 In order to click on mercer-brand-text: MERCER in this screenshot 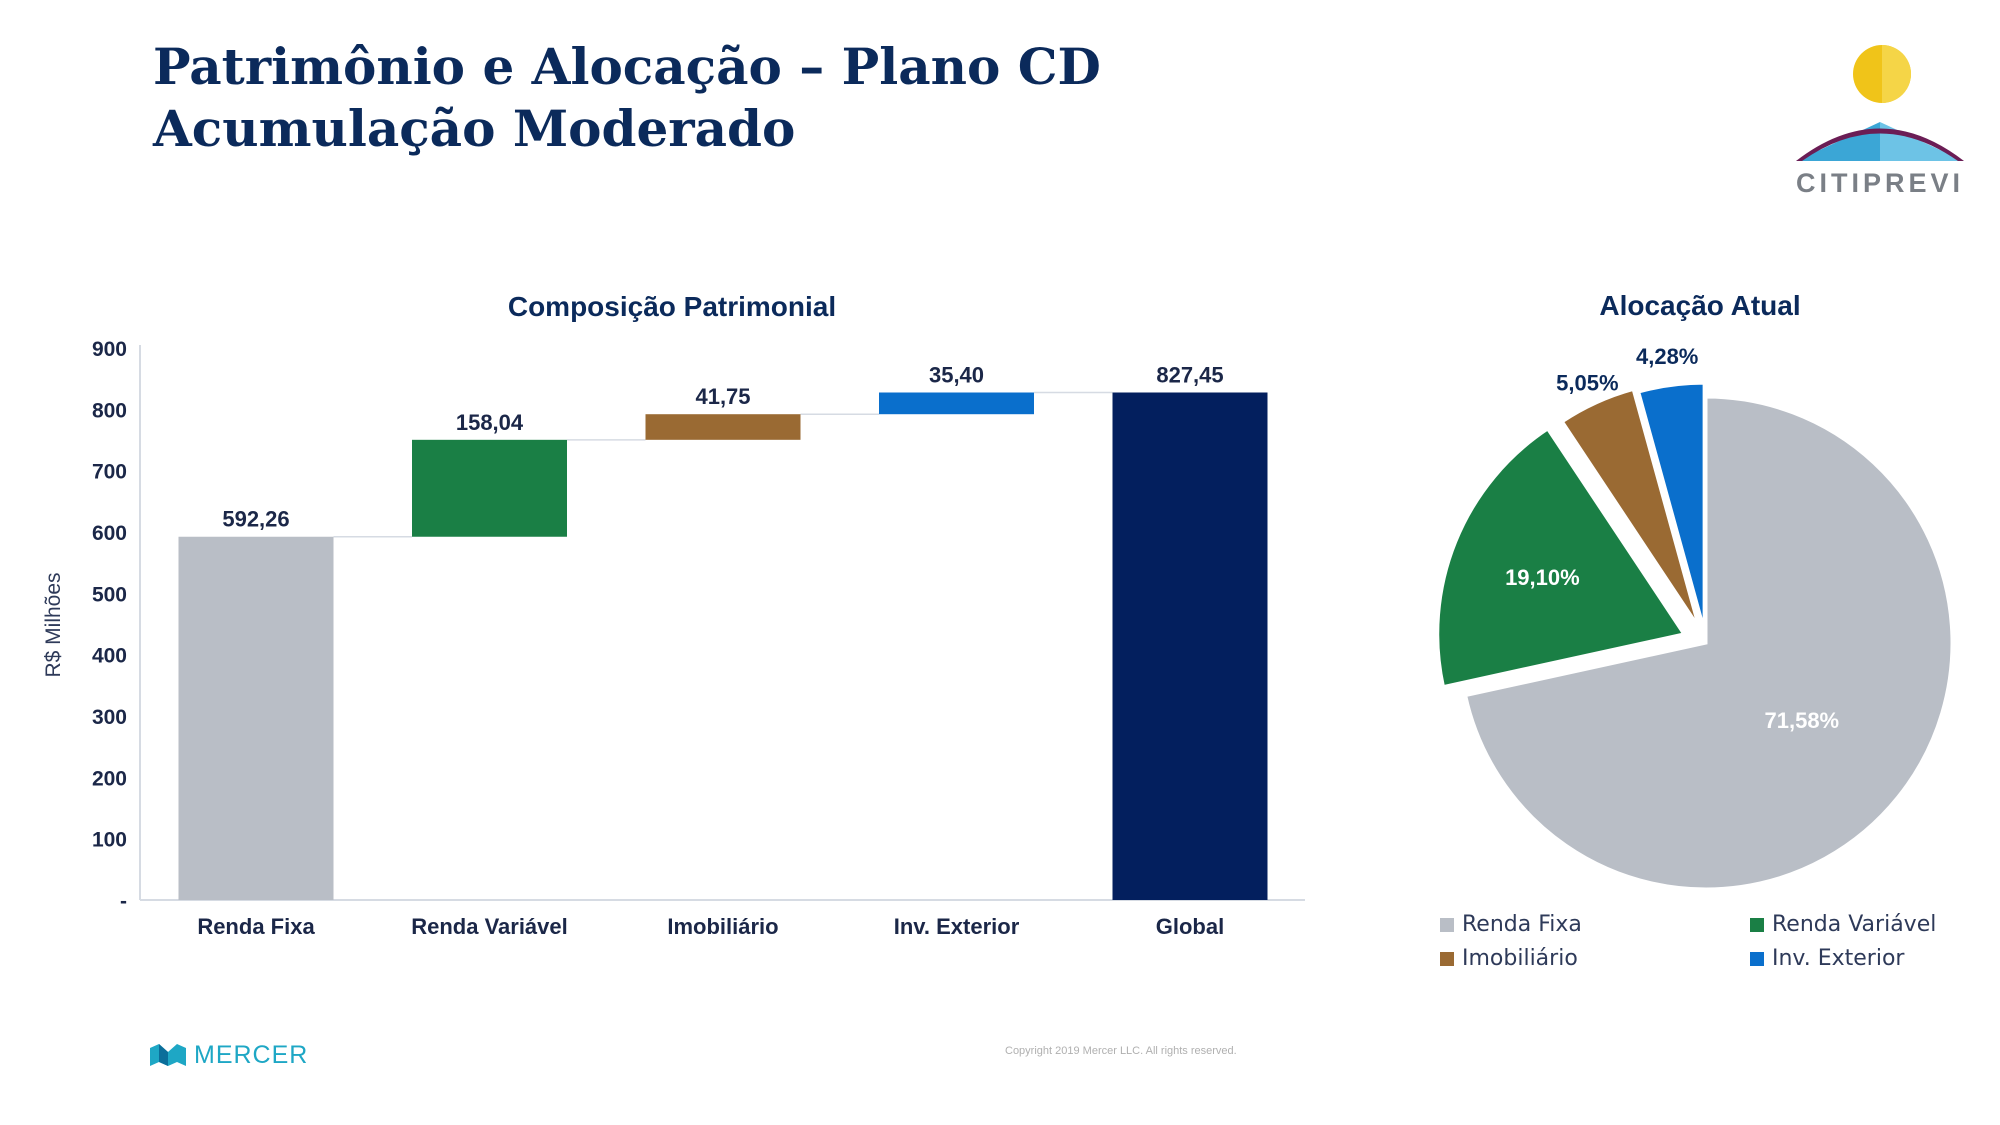, I will do `click(251, 1054)`.